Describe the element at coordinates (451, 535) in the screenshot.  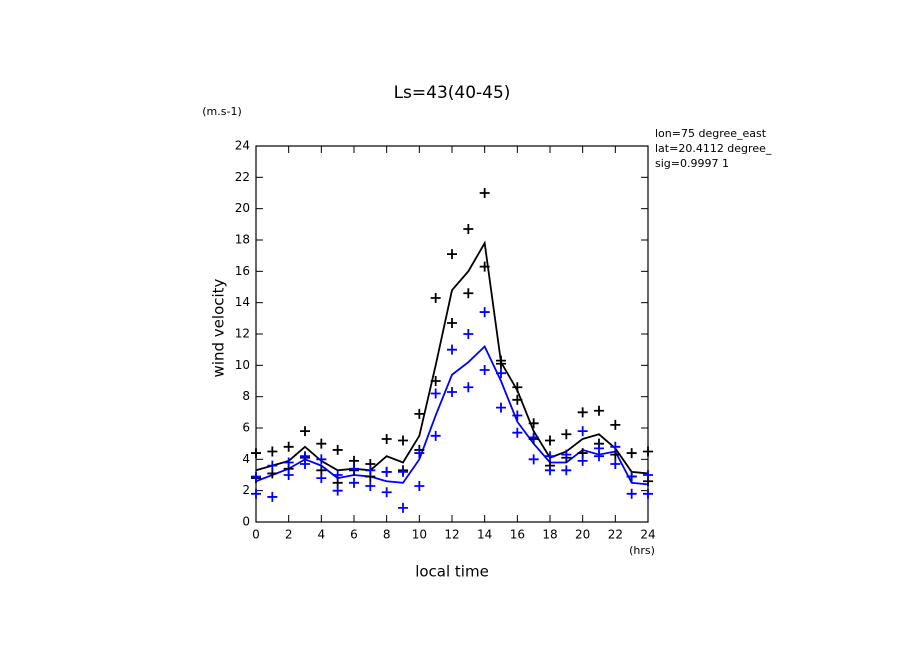
I see `x-tick-label: 12` at that location.